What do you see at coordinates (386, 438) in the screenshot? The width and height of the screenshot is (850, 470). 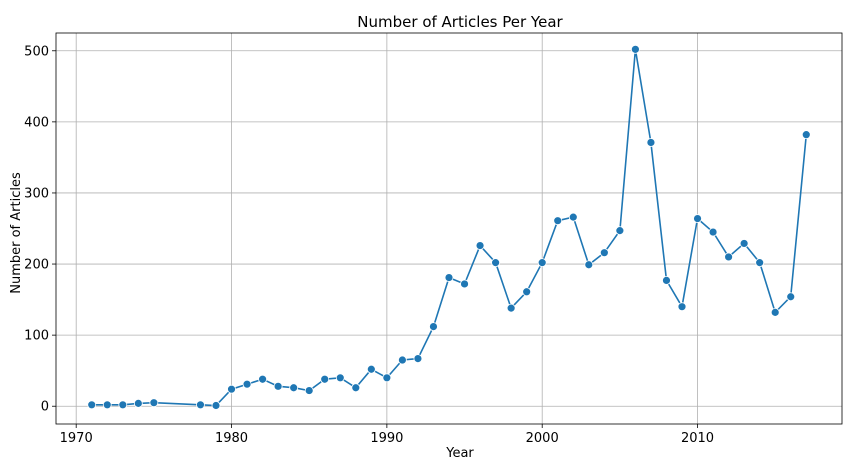 I see `x-tick-label: 1990` at bounding box center [386, 438].